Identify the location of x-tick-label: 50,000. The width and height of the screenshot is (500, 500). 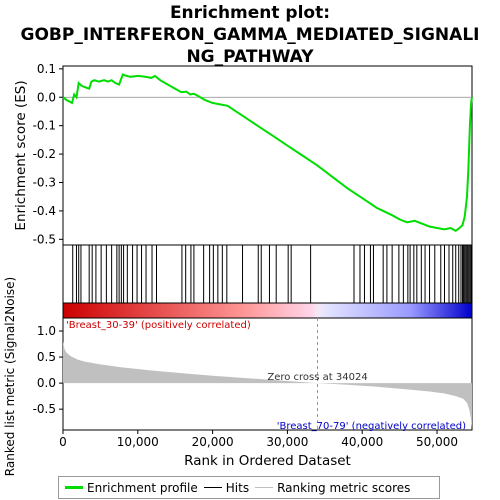
(437, 442).